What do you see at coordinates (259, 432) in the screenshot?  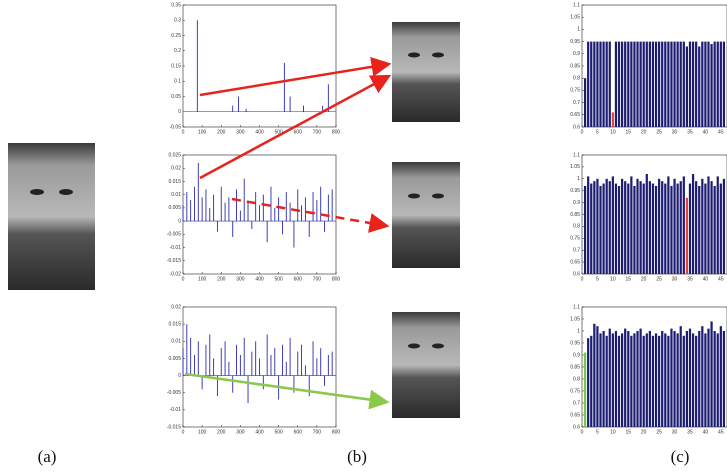 I see `x-tick-label: 400` at bounding box center [259, 432].